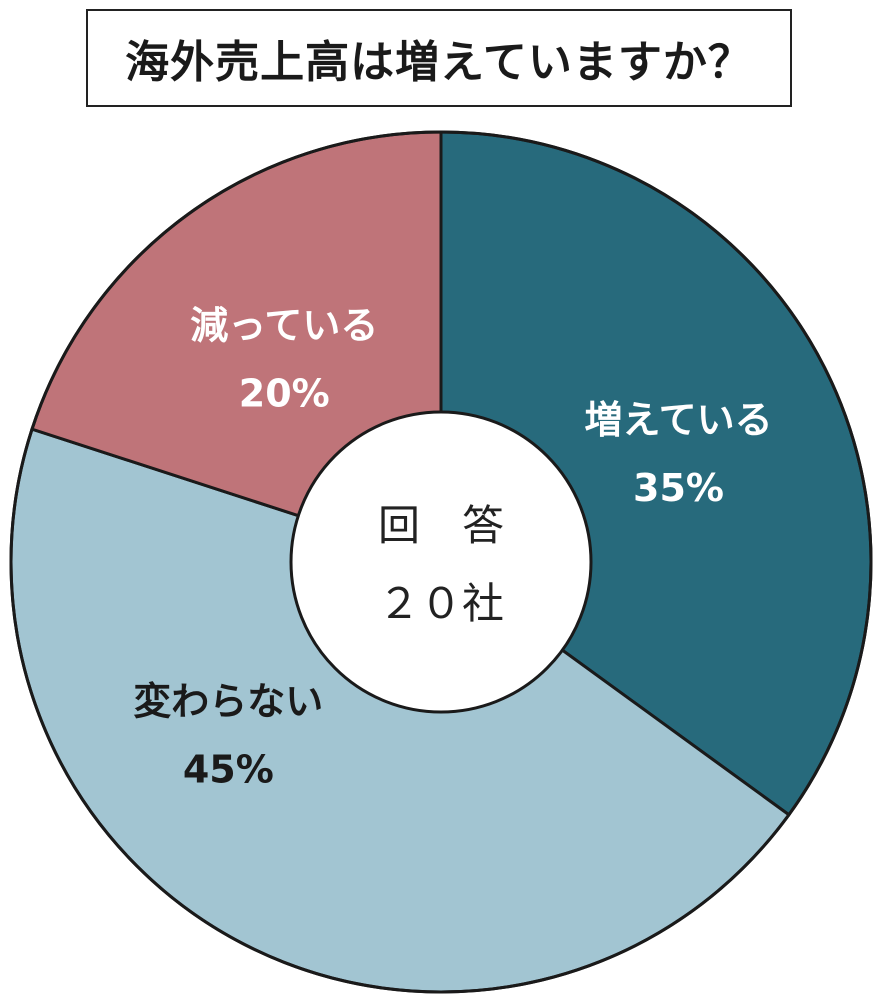 The height and width of the screenshot is (1000, 881). What do you see at coordinates (439, 62) in the screenshot?
I see `chart-title: 海外売上高は増えていますか？` at bounding box center [439, 62].